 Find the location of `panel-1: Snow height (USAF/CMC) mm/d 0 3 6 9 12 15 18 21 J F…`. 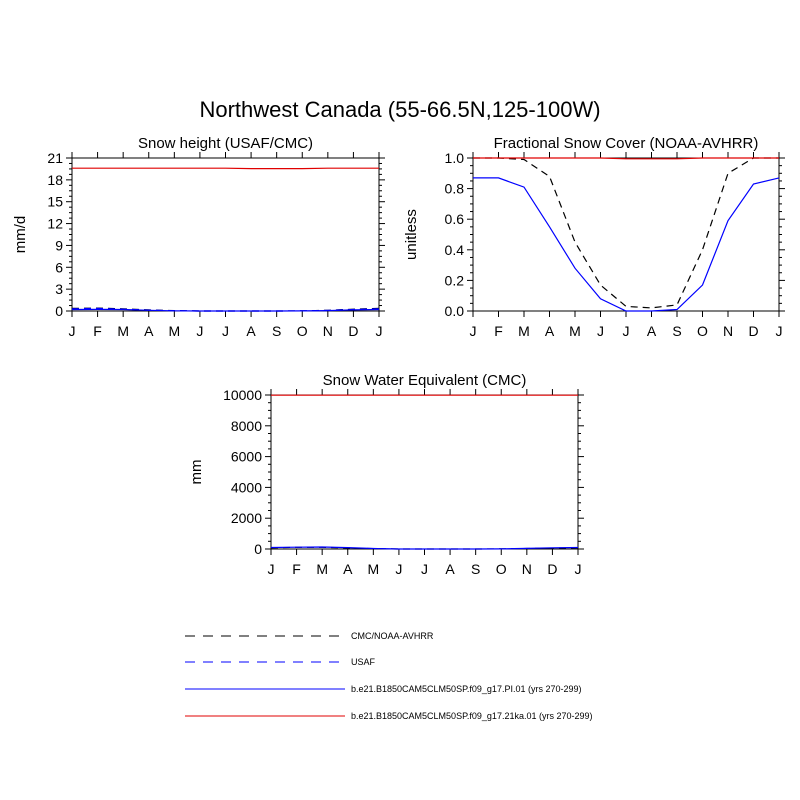

panel-1: Snow height (USAF/CMC) mm/d 0 3 6 9 12 15 18 21 J F… is located at coordinates (198, 237).